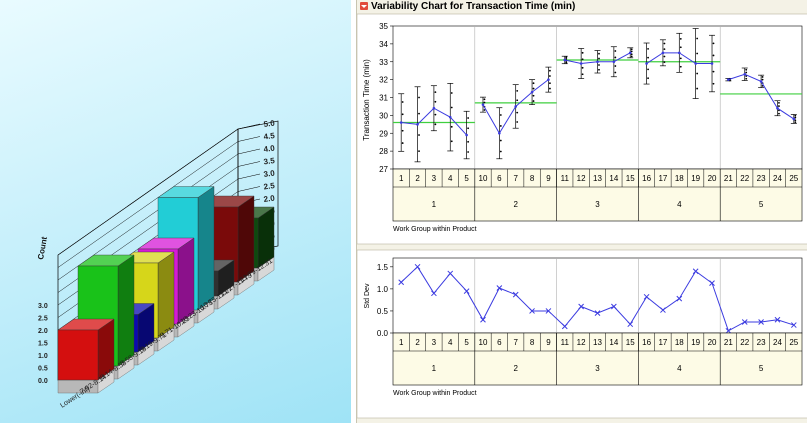  Describe the element at coordinates (515, 204) in the screenshot. I see `product-label: 2` at that location.